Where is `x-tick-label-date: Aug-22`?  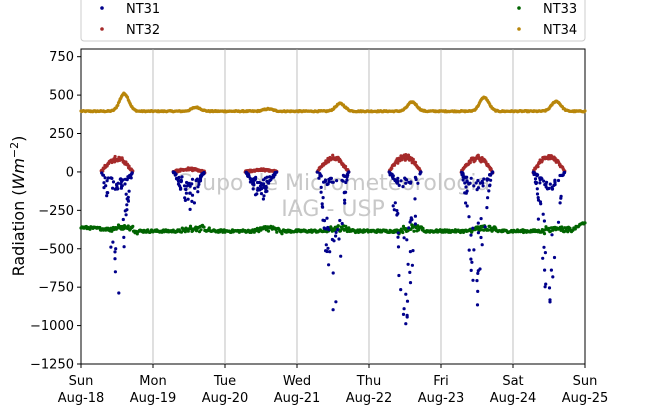
x-tick-label-date: Aug-22 is located at coordinates (369, 398).